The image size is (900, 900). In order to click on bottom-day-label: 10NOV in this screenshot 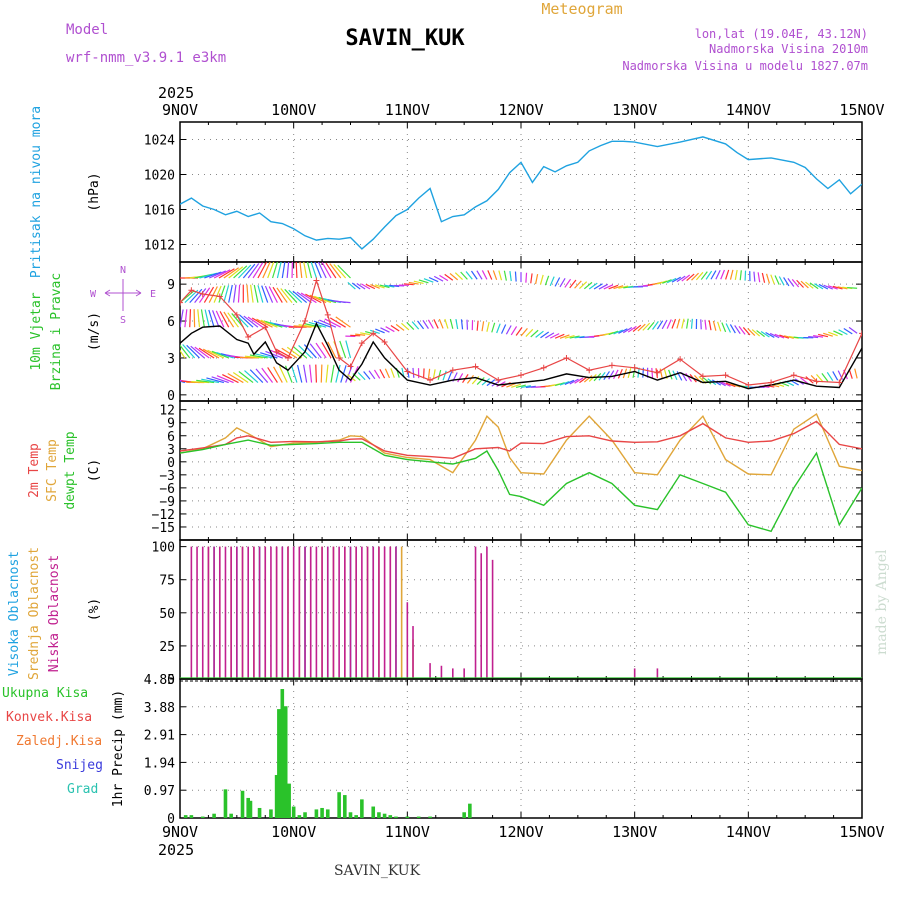, I will do `click(293, 832)`.